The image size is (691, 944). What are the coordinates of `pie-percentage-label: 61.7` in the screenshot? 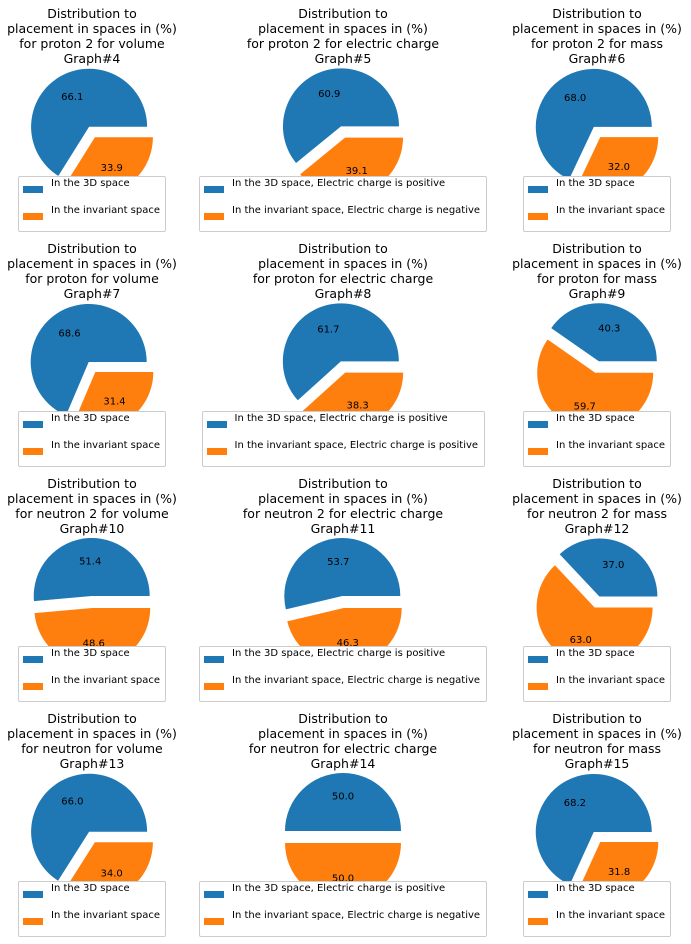 It's located at (328, 329).